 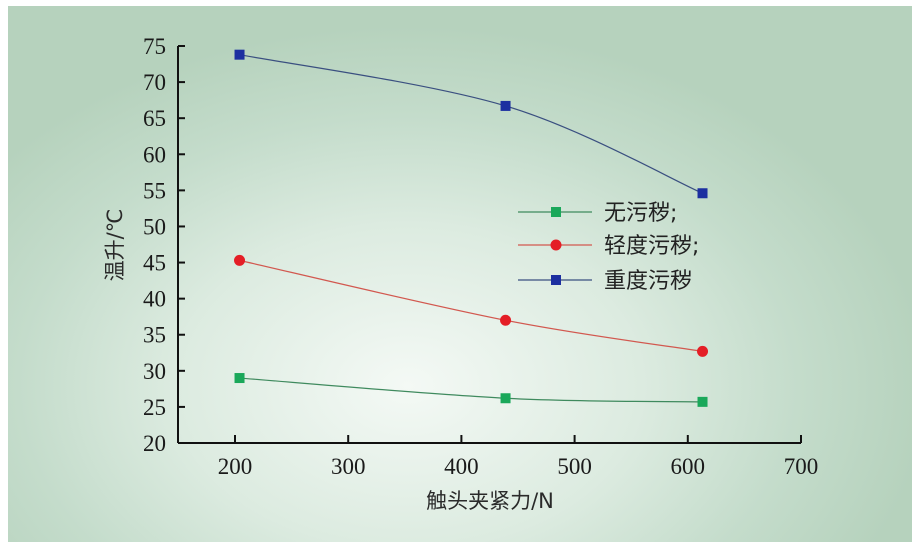 What do you see at coordinates (154, 263) in the screenshot?
I see `y-tick-label: 45` at bounding box center [154, 263].